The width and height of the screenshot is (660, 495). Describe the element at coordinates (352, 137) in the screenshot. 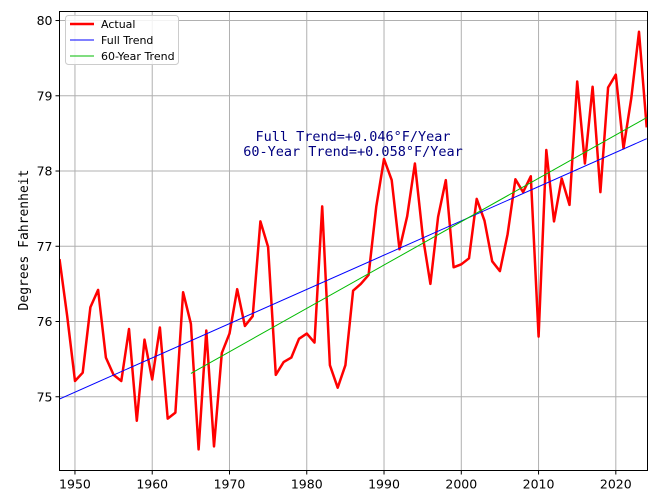

I see `annotation-full-trend: Full Trend=+0.046°F/Year` at that location.